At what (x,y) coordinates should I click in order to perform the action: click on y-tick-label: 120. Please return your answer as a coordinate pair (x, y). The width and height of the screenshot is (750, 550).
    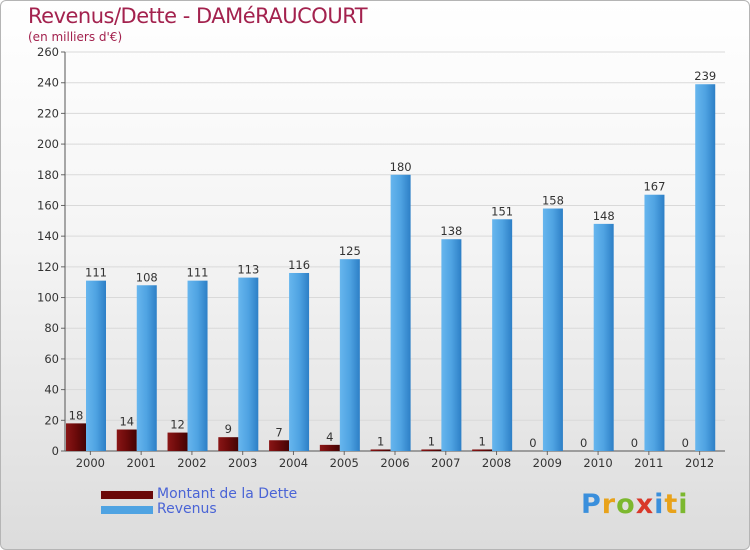
    Looking at the image, I should click on (48, 267).